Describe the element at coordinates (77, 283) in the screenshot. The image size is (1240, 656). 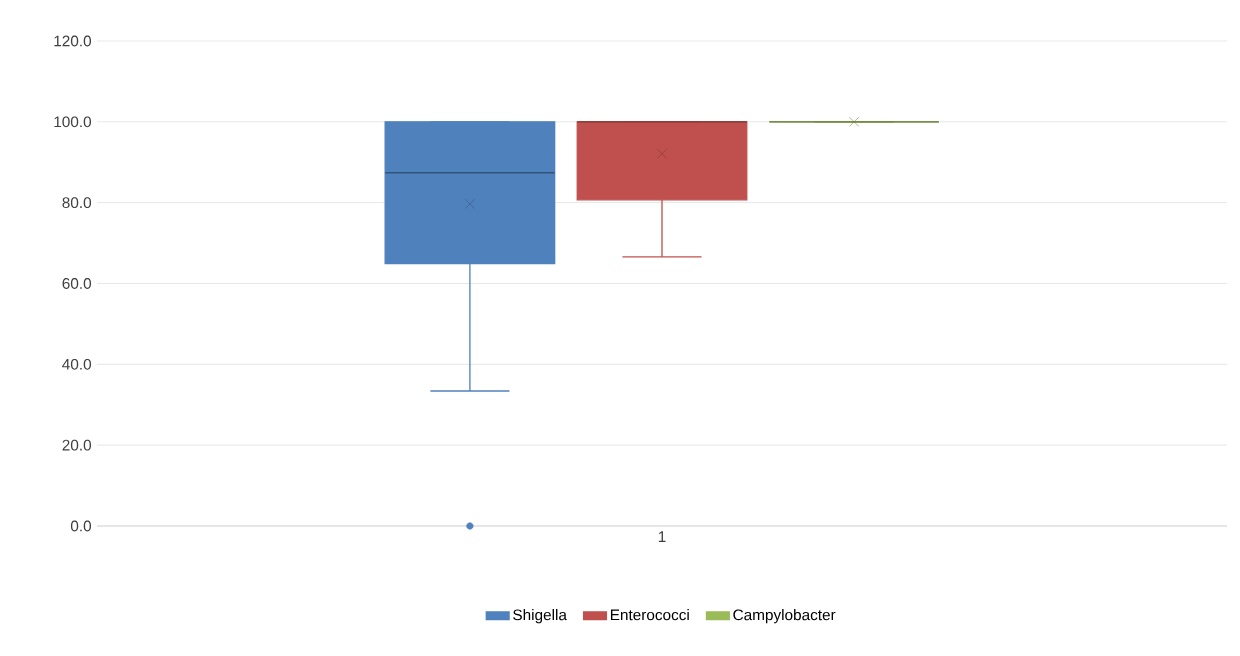
I see `y-tick-label: 60.0` at that location.